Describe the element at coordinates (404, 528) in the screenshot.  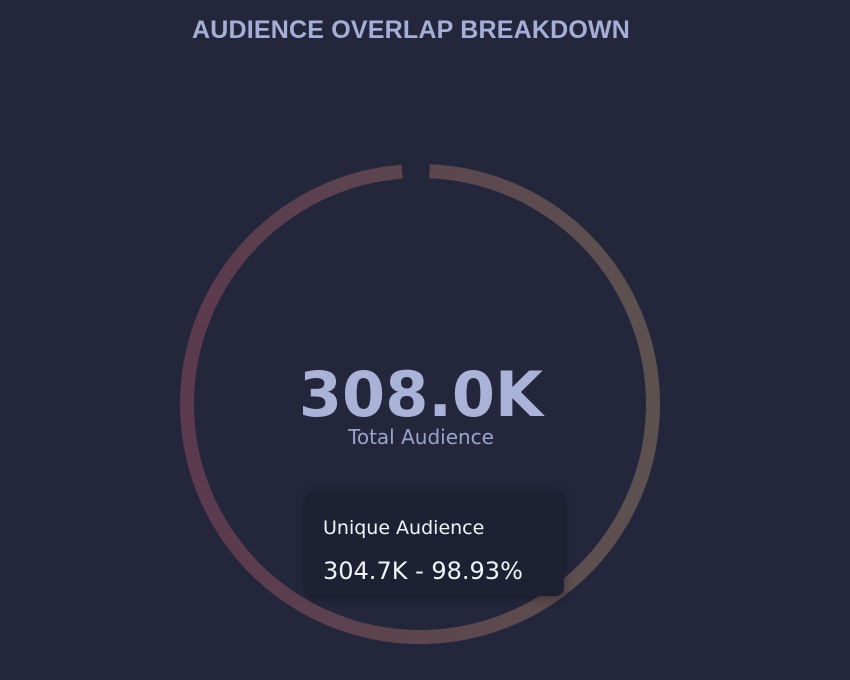
I see `tooltip-title: Unique Audience` at that location.